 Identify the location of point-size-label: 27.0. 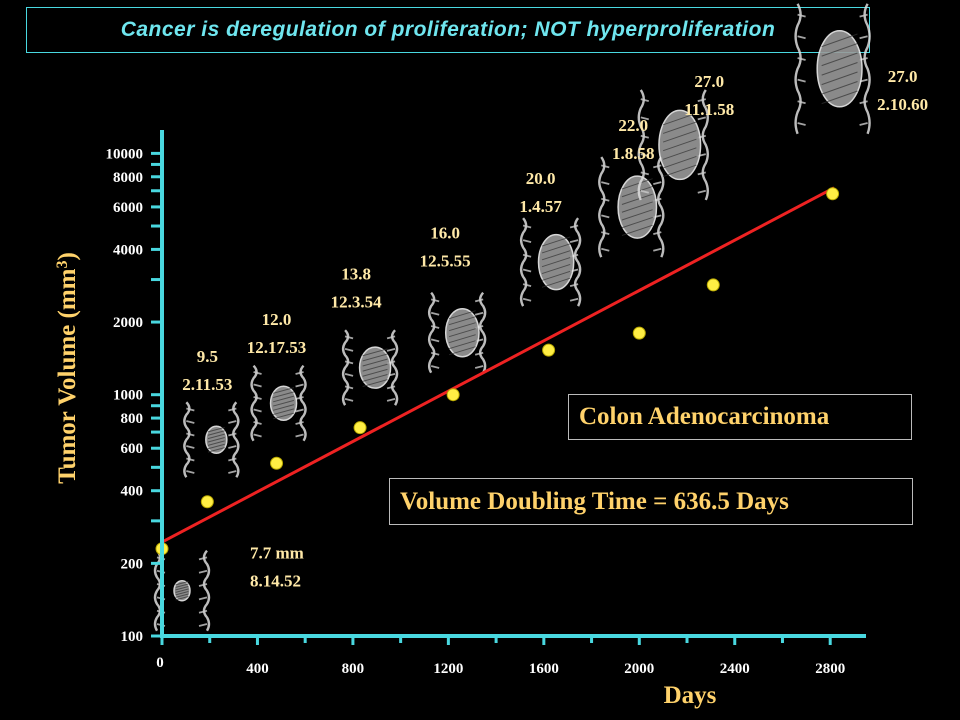
(709, 81).